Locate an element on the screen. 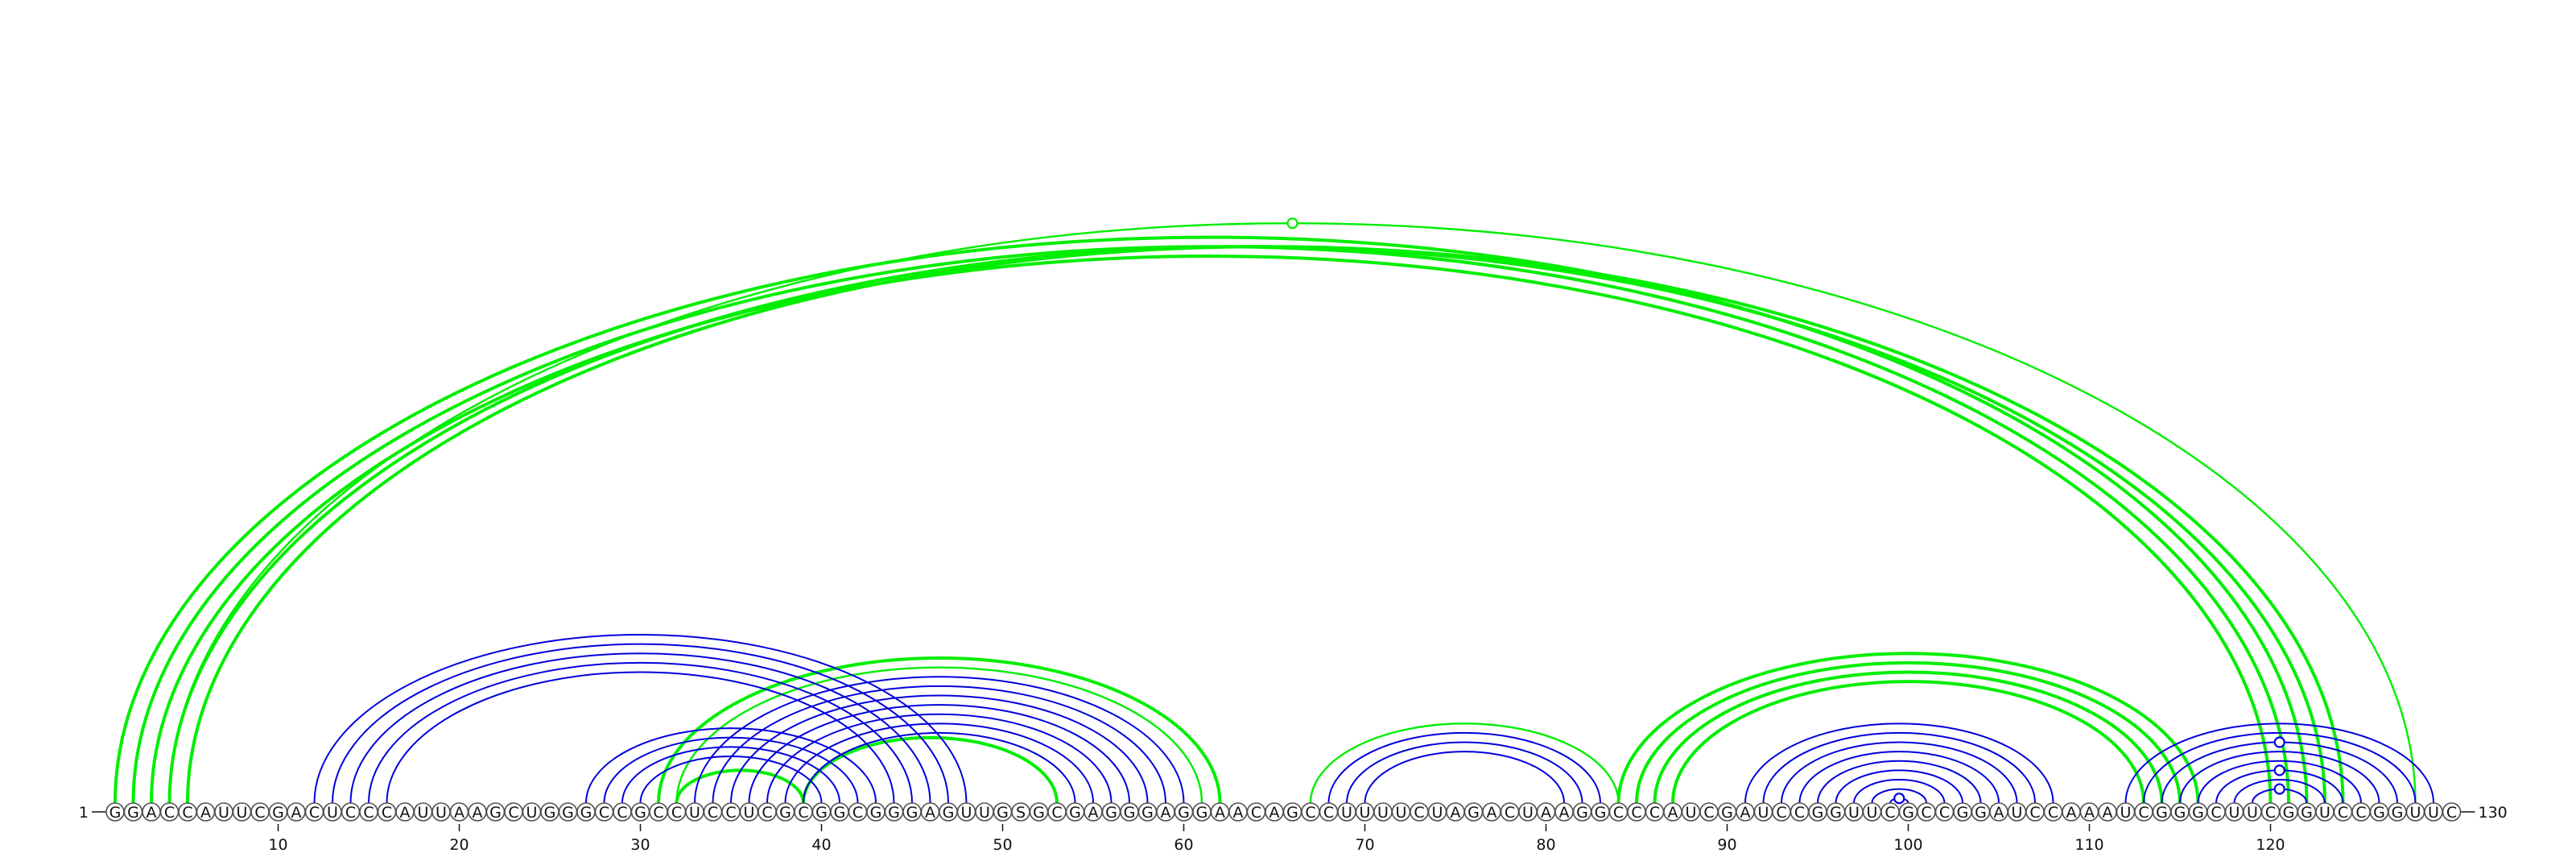 Image resolution: width=2576 pixels, height=857 pixels. nucleotide-letter-111: A is located at coordinates (2108, 813).